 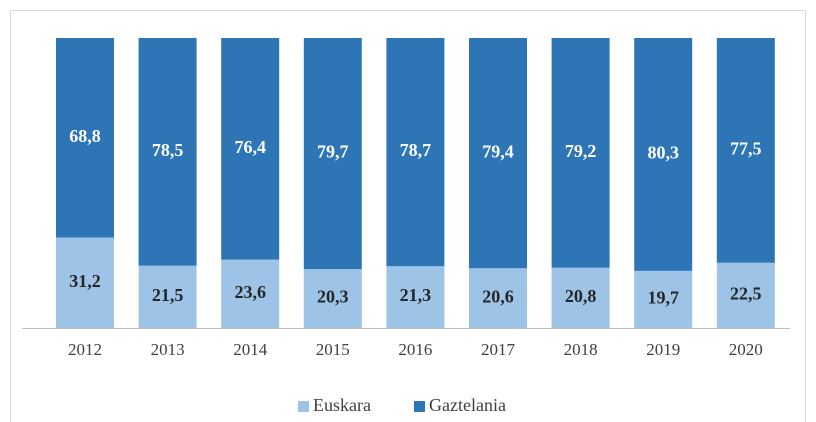 I want to click on data-label: 20,6, so click(x=498, y=296).